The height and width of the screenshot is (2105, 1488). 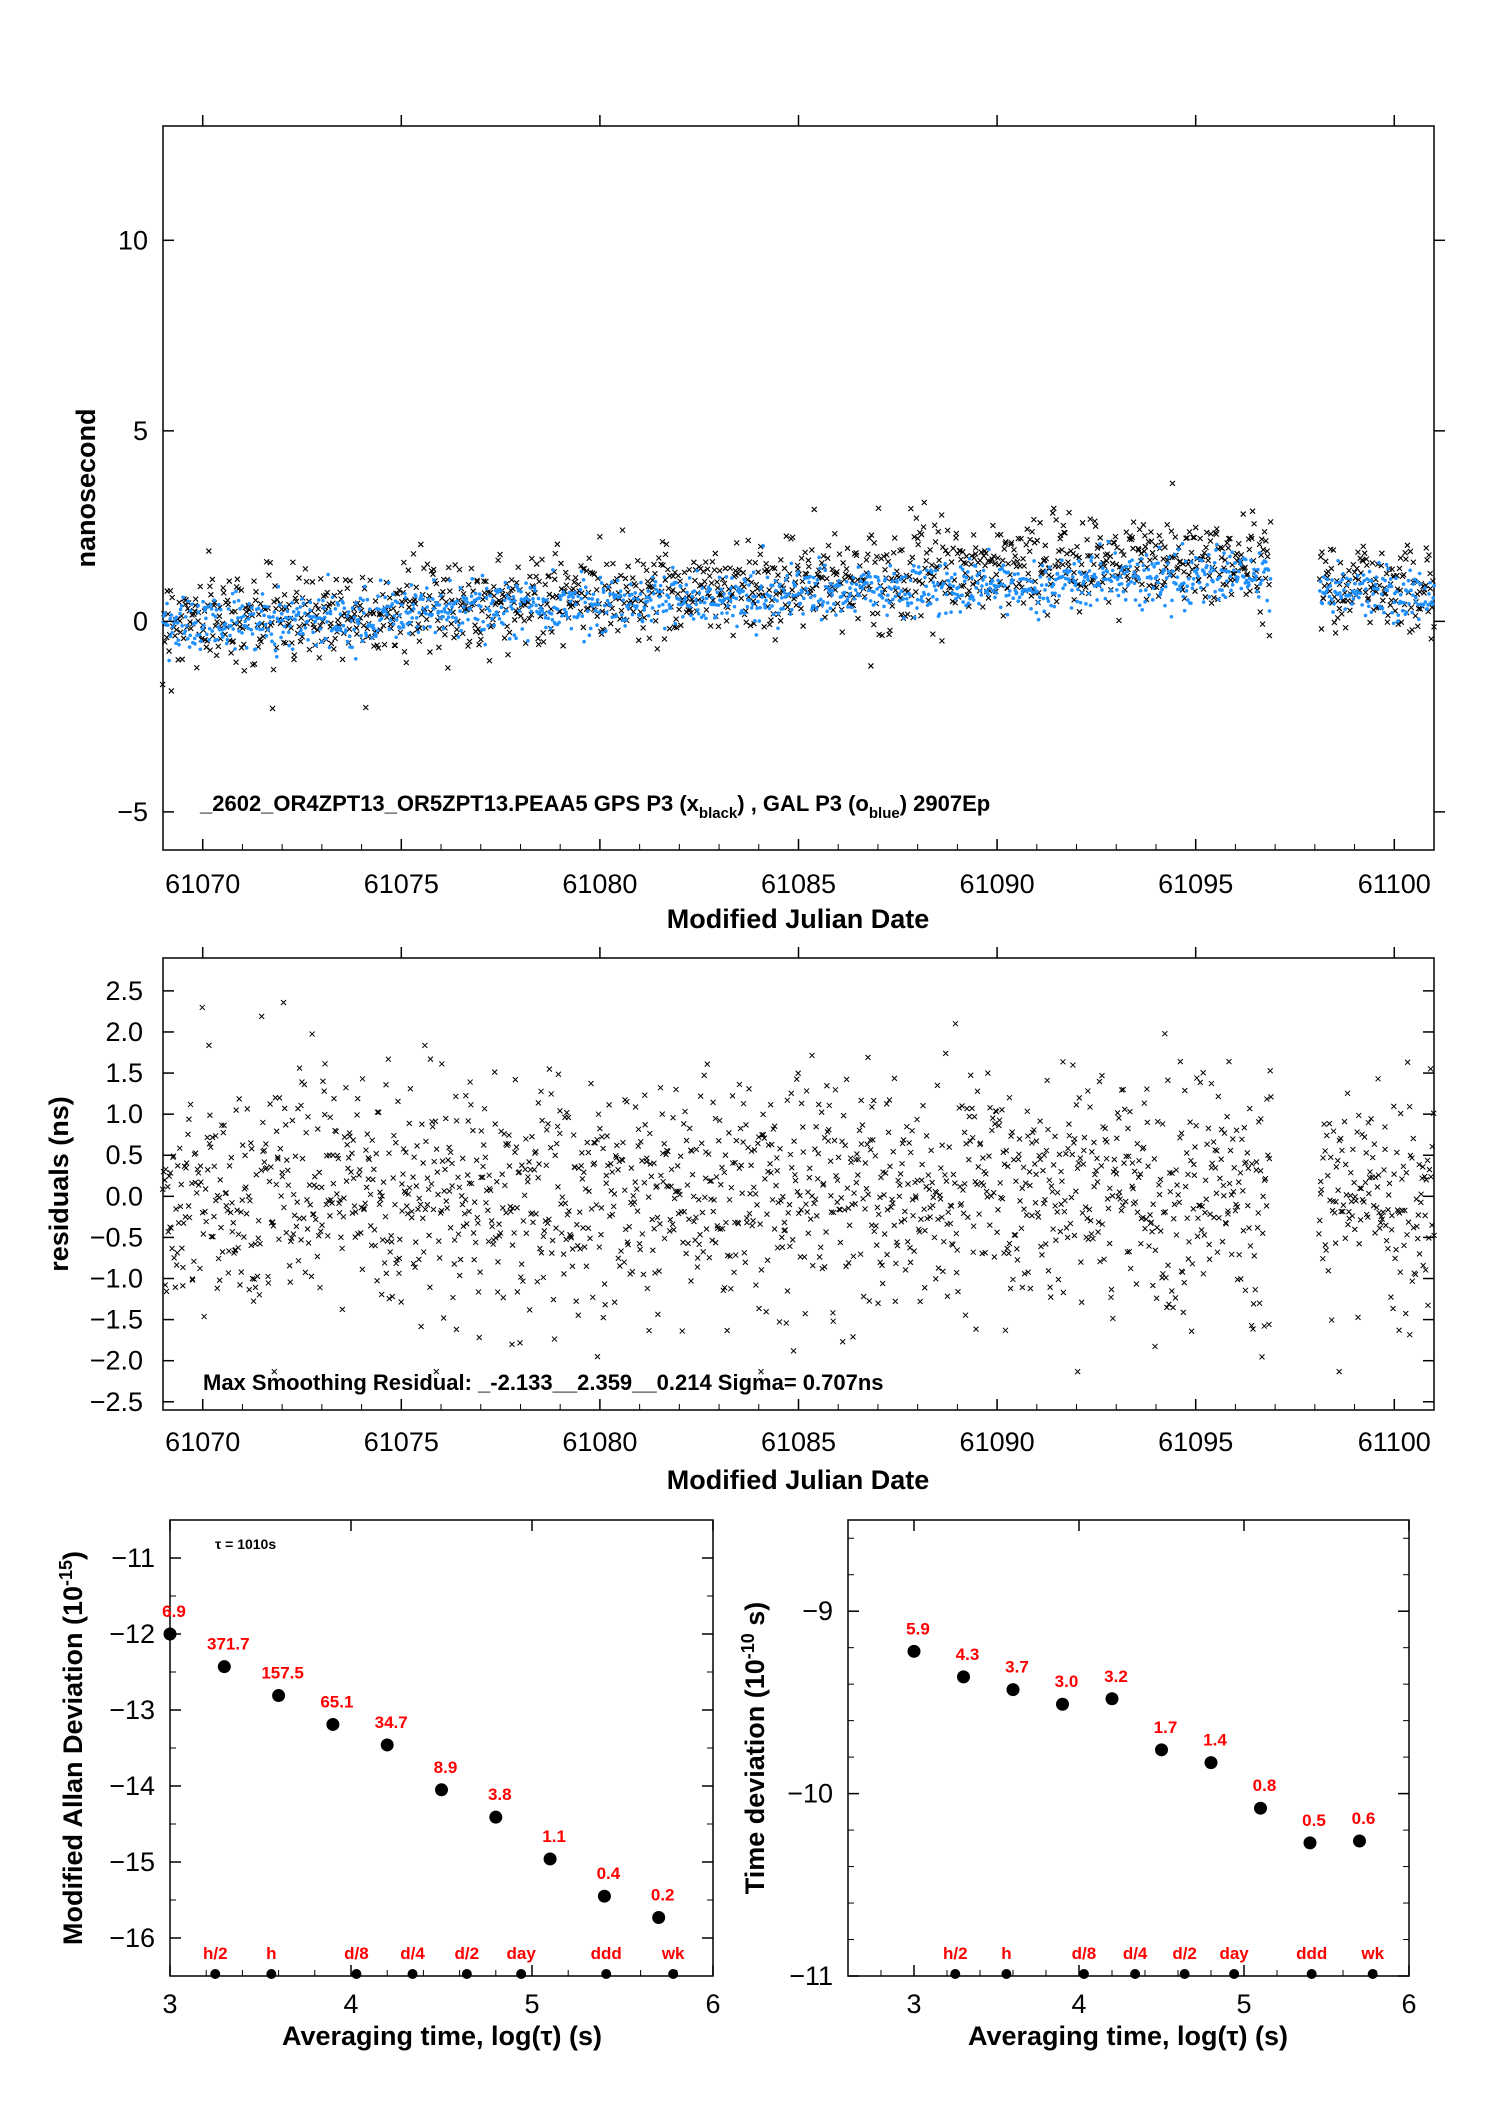 I want to click on x-tick-label: 5, so click(x=531, y=2004).